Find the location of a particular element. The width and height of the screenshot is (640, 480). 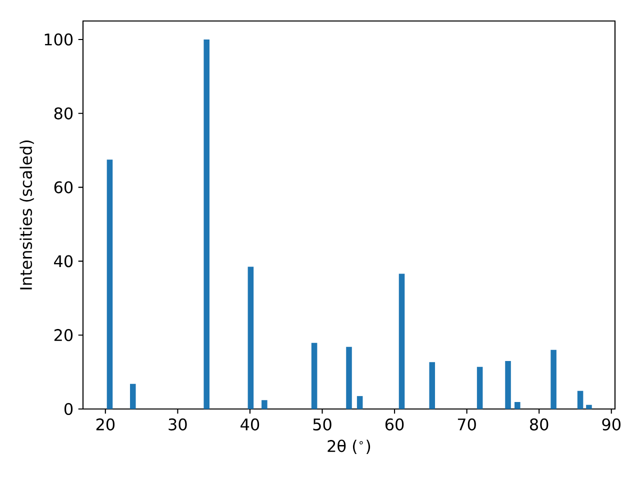

y-tick-label: 40 is located at coordinates (63, 261).